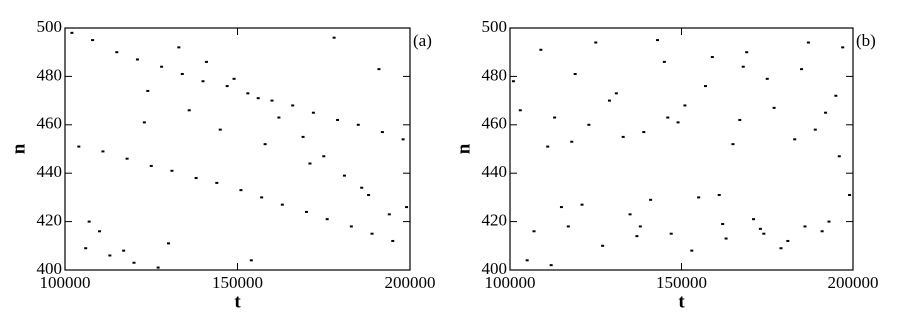 This screenshot has width=900, height=328. I want to click on x-axis-label: t, so click(237, 301).